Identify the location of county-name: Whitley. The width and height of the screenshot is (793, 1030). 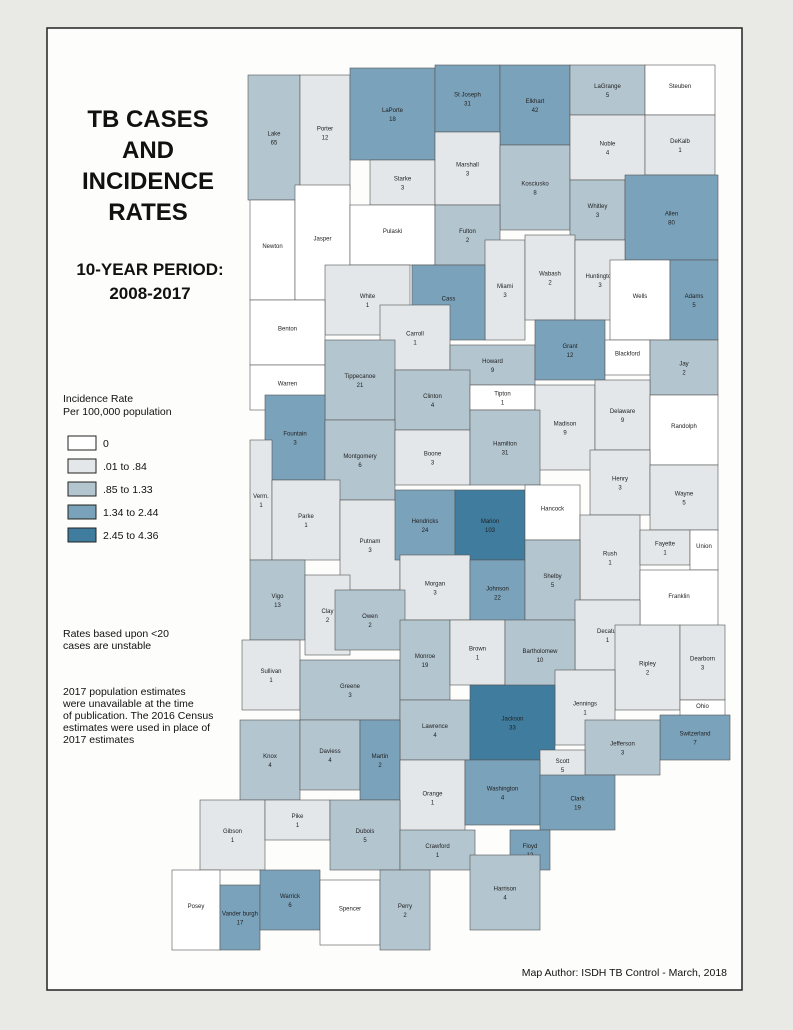
(598, 207).